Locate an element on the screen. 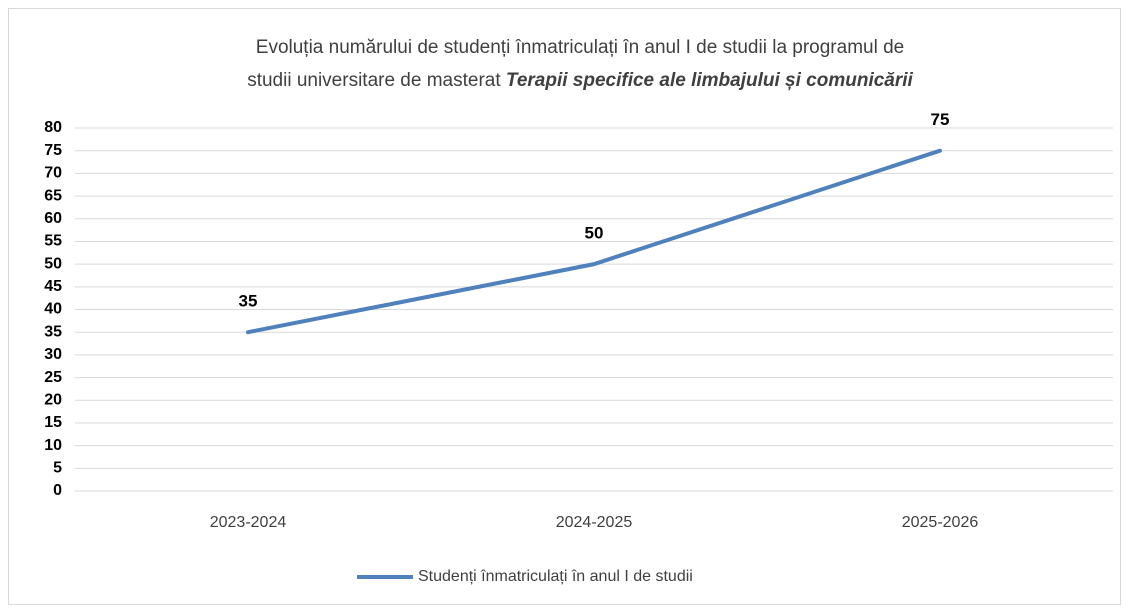 The width and height of the screenshot is (1129, 610). y-tick-label: 80 is located at coordinates (53, 127).